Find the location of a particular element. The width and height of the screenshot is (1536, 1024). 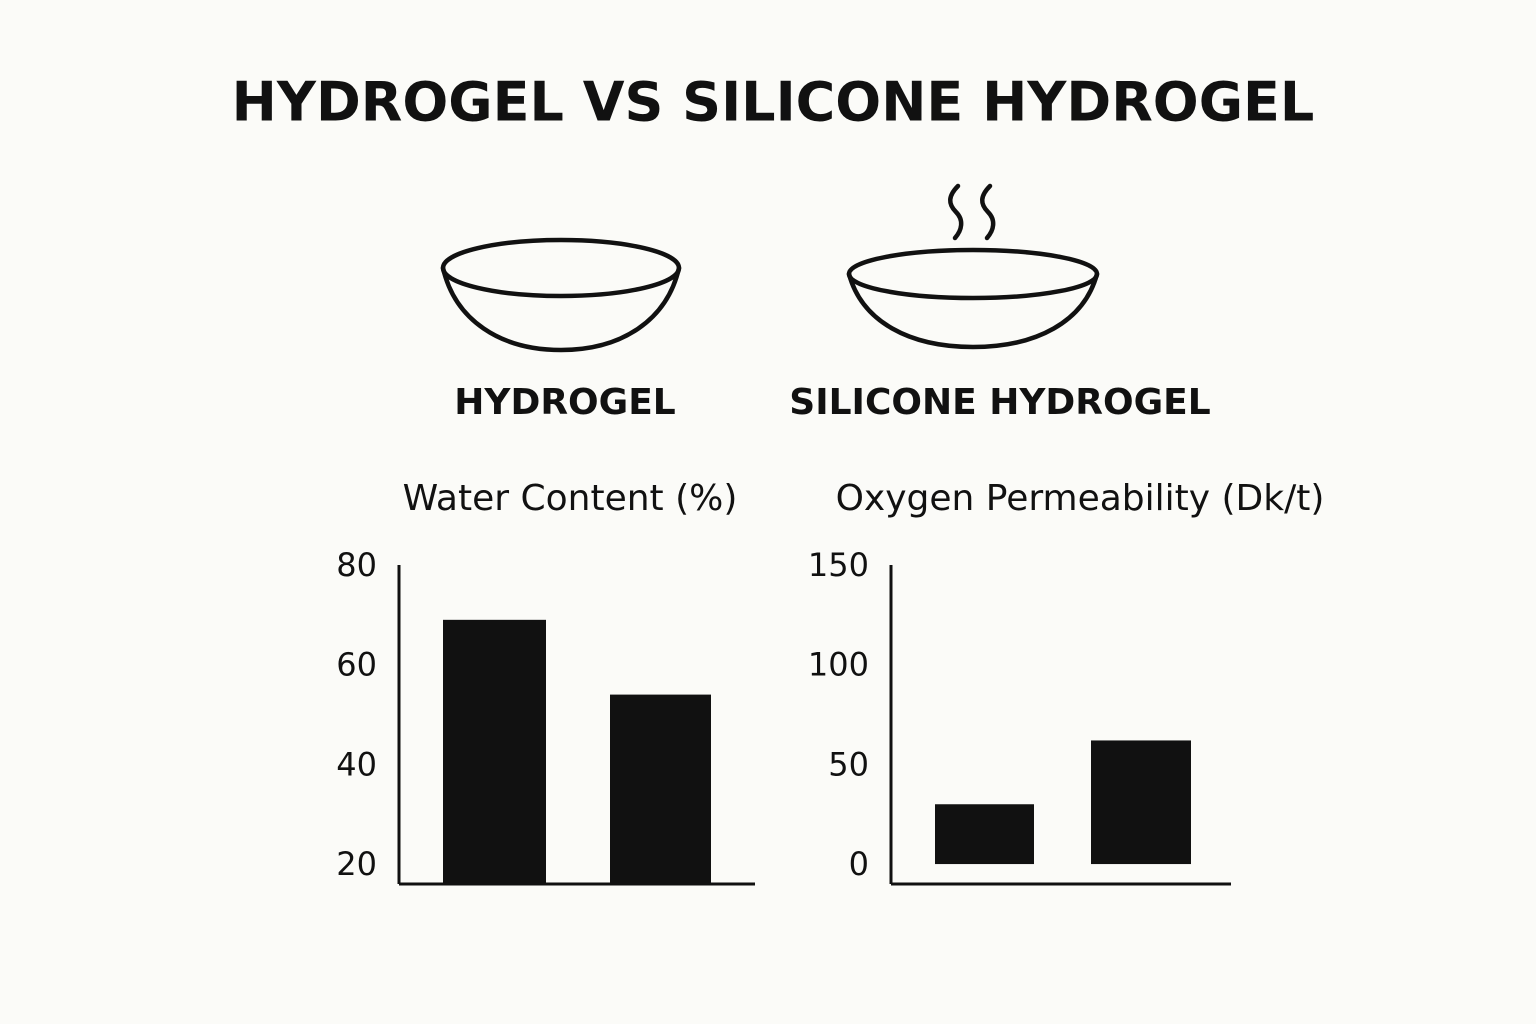

lens-label: HYDROGEL is located at coordinates (564, 402).